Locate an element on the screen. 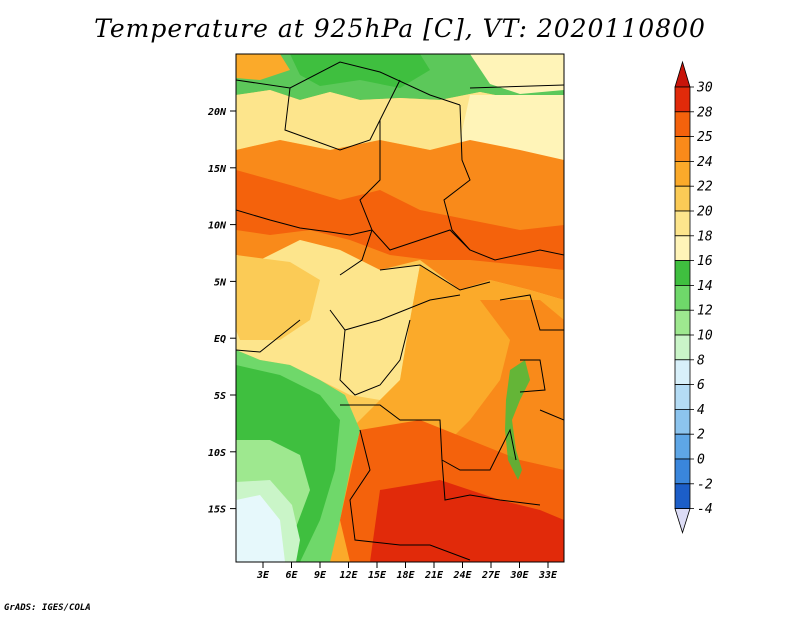  colorbar-level-label: 16 is located at coordinates (705, 261).